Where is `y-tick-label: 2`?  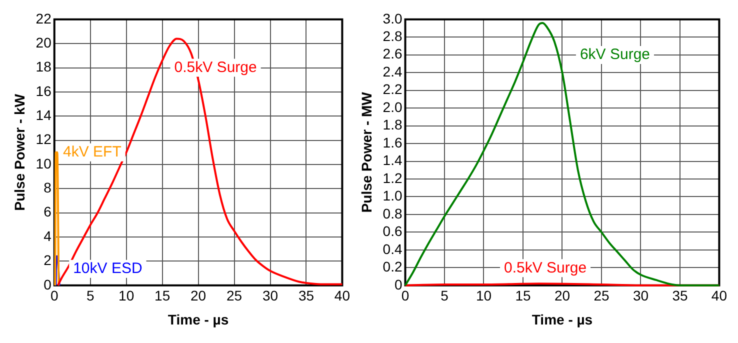 y-tick-label: 2 is located at coordinates (48, 260).